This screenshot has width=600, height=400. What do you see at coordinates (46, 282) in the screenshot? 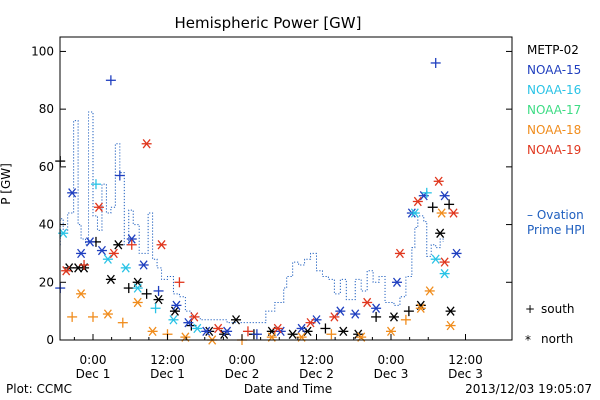
I see `y-tick-label: 20` at bounding box center [46, 282].